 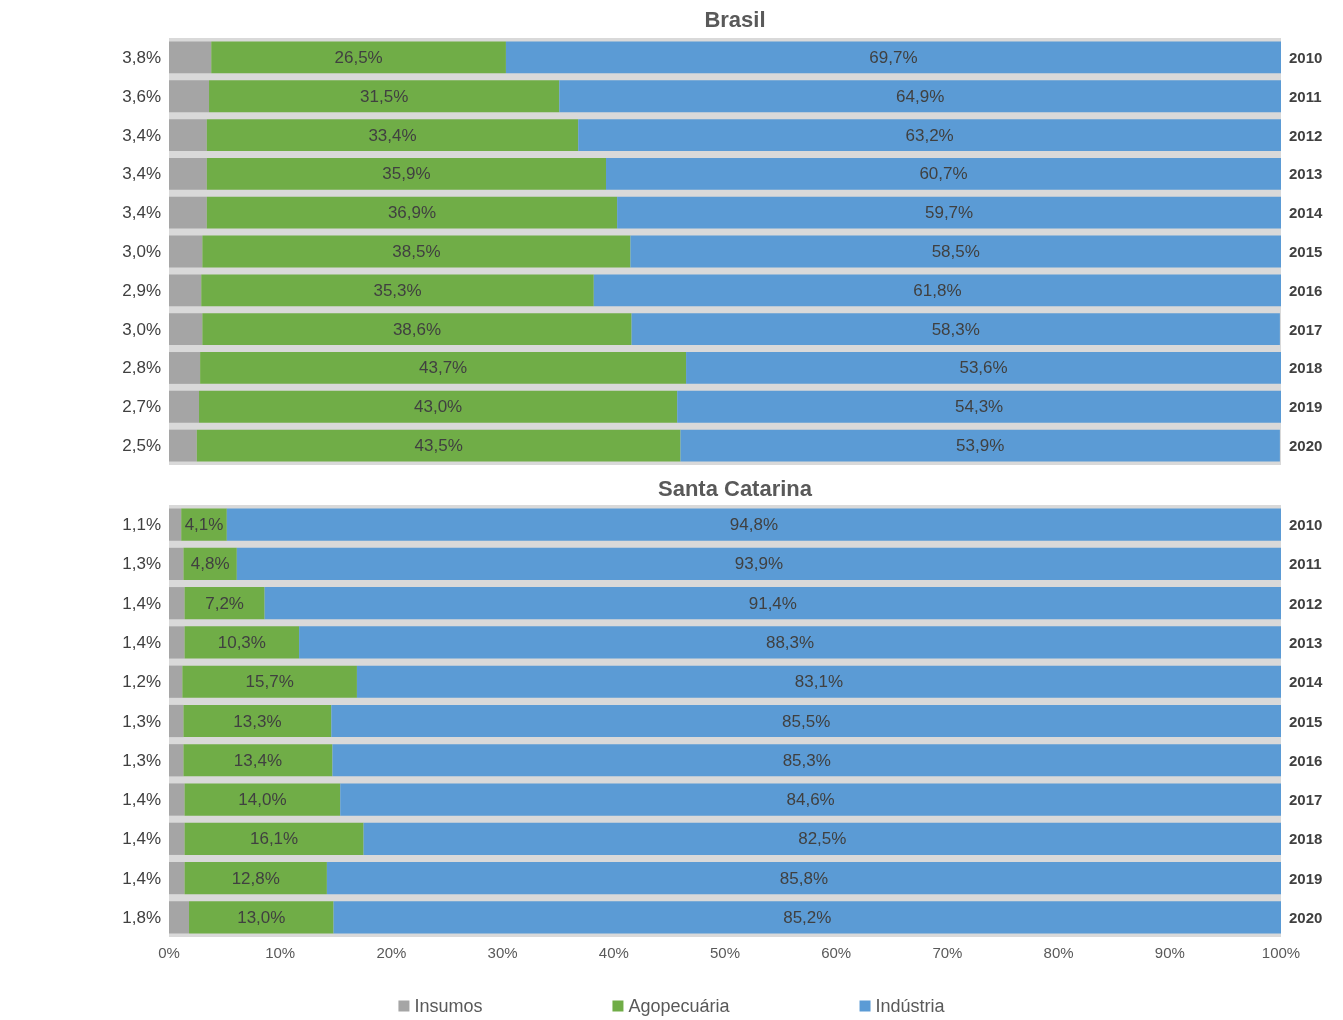 What do you see at coordinates (204, 525) in the screenshot?
I see `data-label: 4,1%` at bounding box center [204, 525].